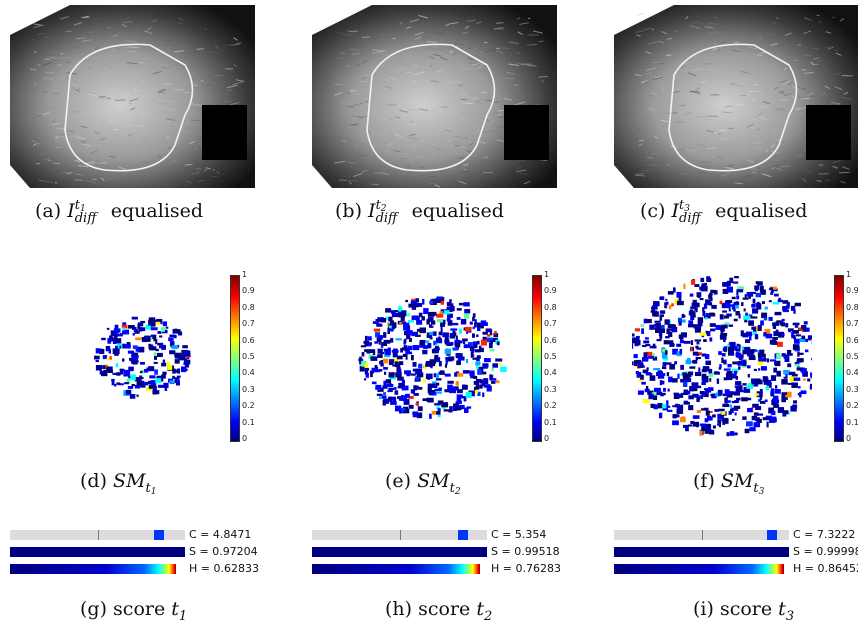 The height and width of the screenshot is (628, 858). What do you see at coordinates (423, 483) in the screenshot?
I see `subfigure-caption: (e) SMt2` at bounding box center [423, 483].